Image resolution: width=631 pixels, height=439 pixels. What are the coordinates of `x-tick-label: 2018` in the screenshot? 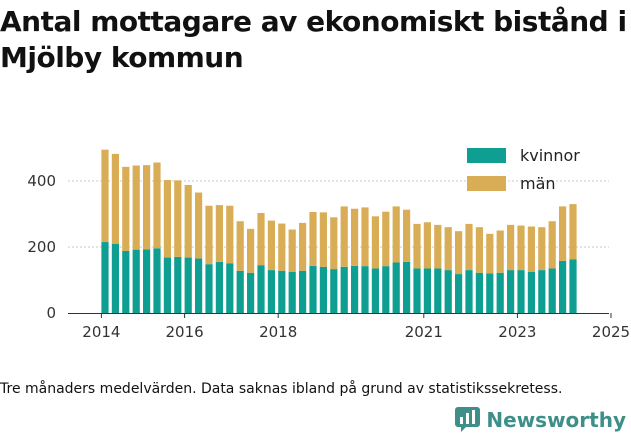 It's located at (278, 332).